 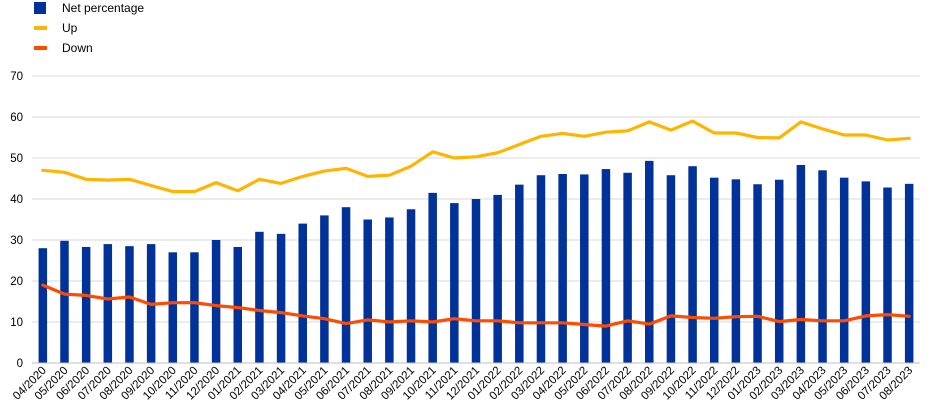 I want to click on legend-label: Net percentage, so click(x=103, y=8).